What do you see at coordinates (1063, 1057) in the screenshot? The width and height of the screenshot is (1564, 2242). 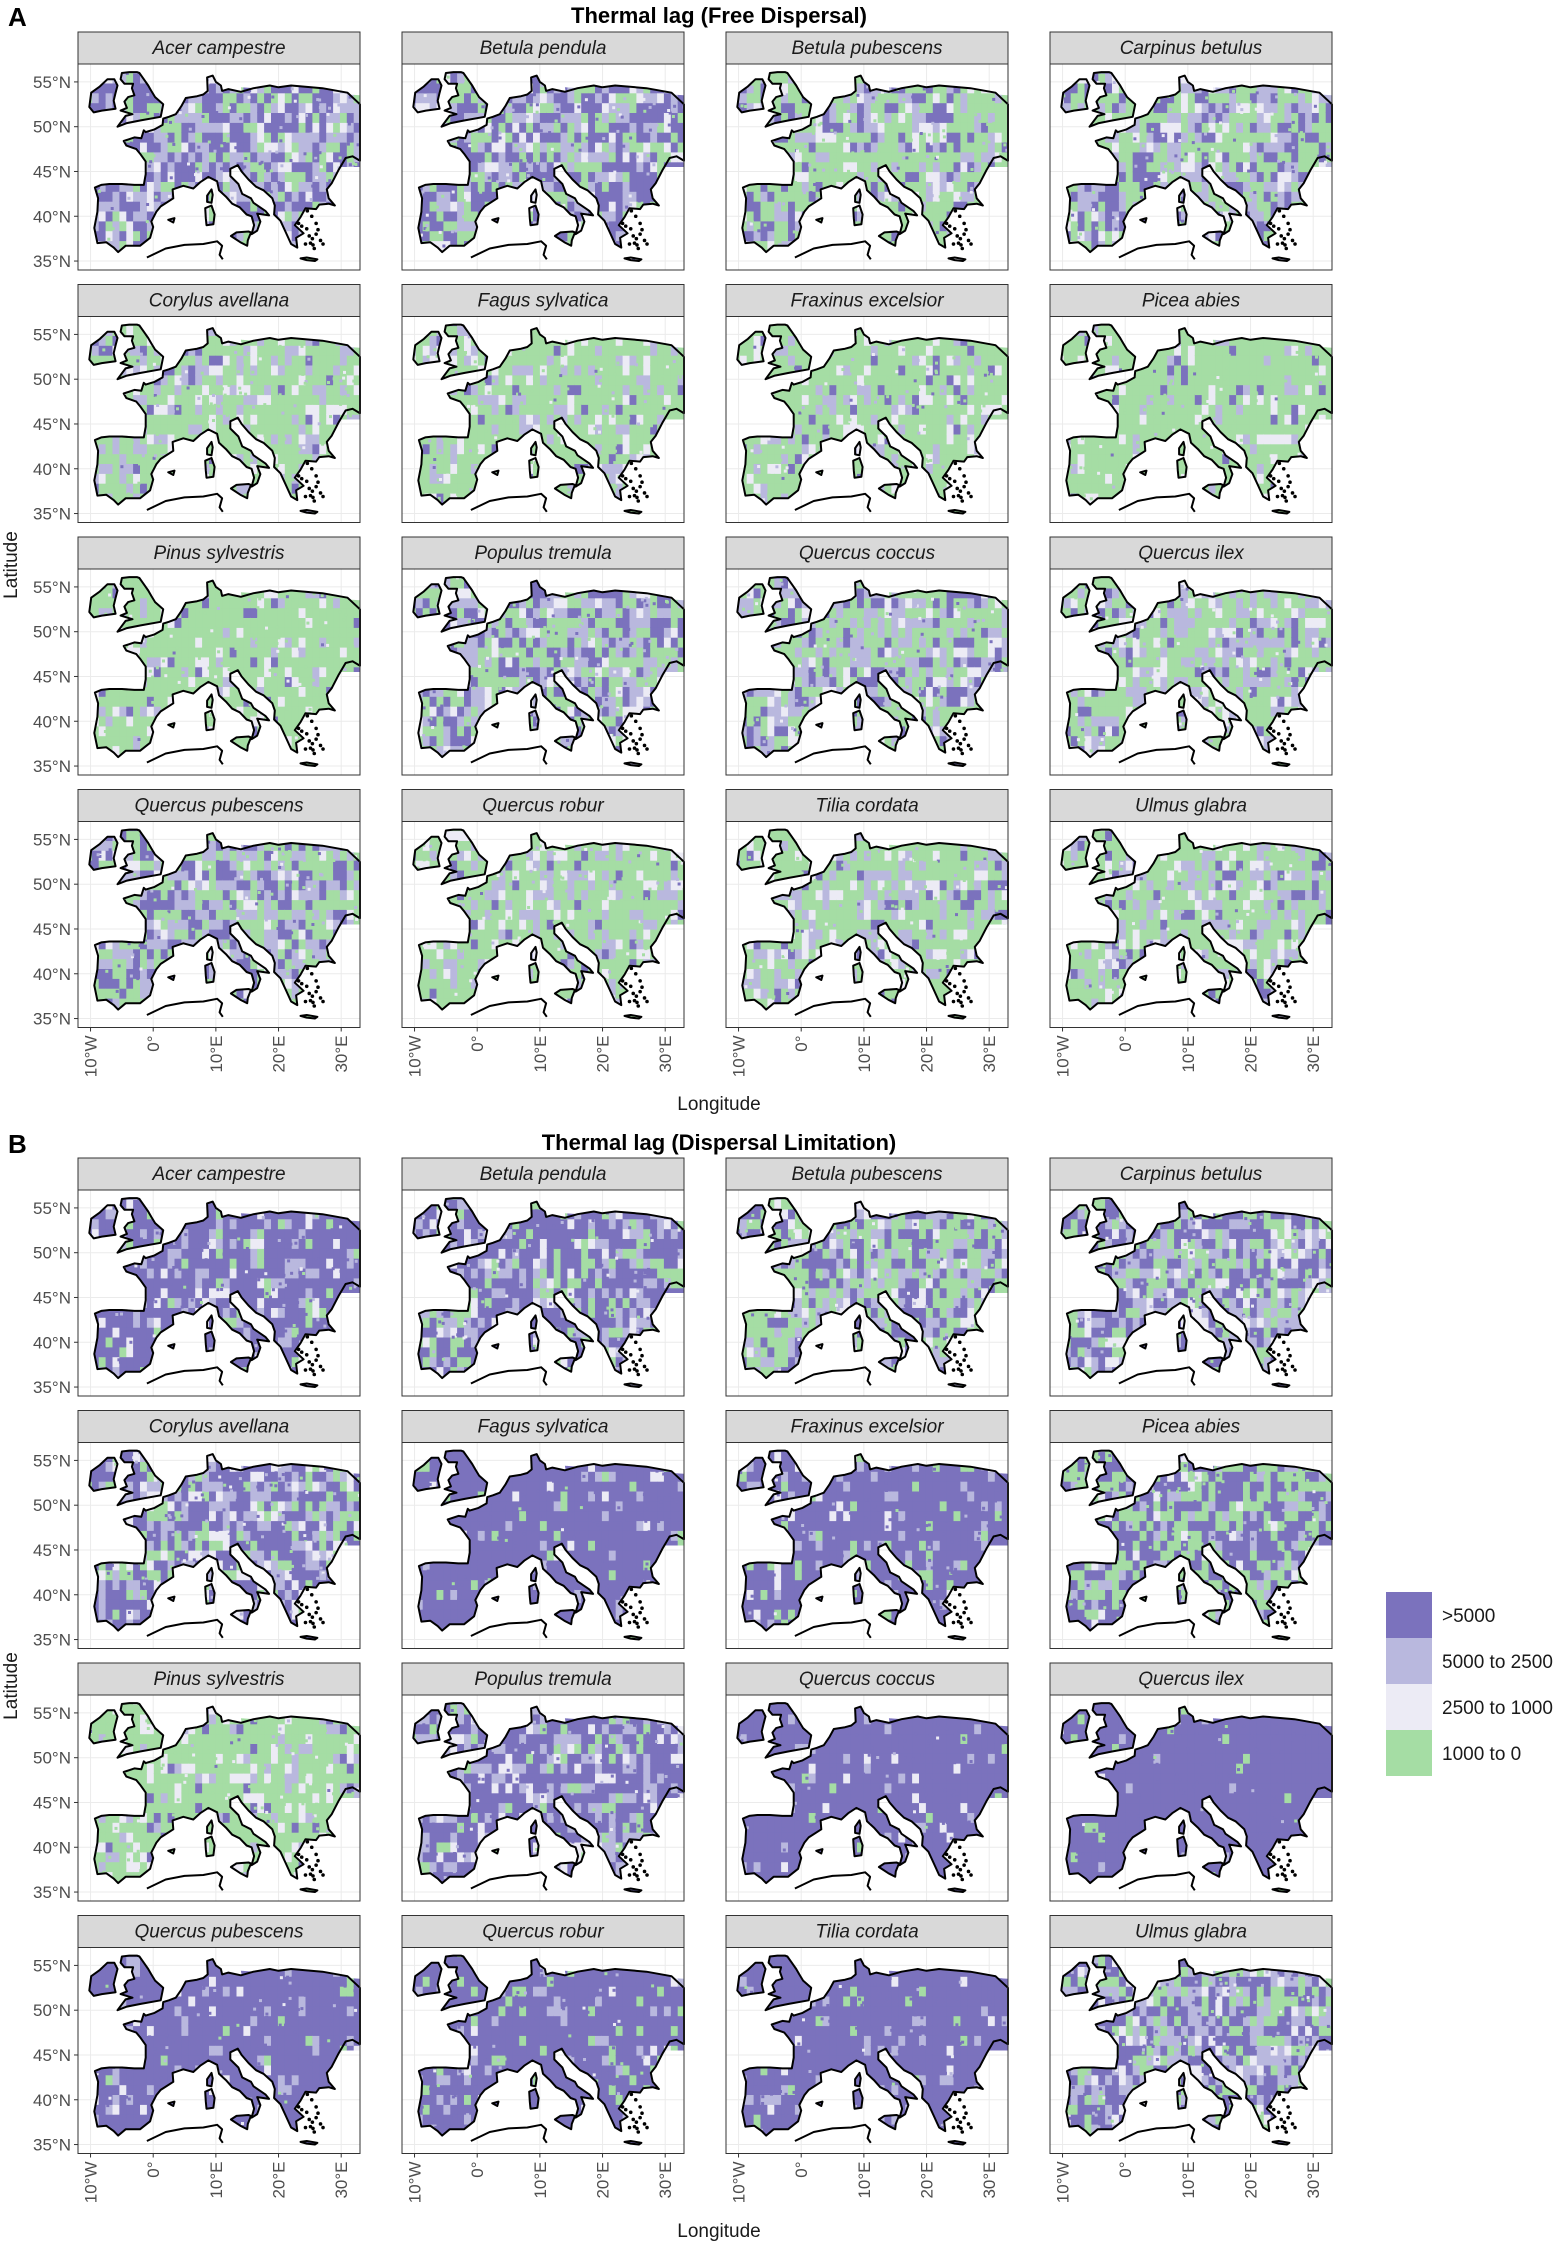 I see `x-tick-label: 10°W` at bounding box center [1063, 1057].